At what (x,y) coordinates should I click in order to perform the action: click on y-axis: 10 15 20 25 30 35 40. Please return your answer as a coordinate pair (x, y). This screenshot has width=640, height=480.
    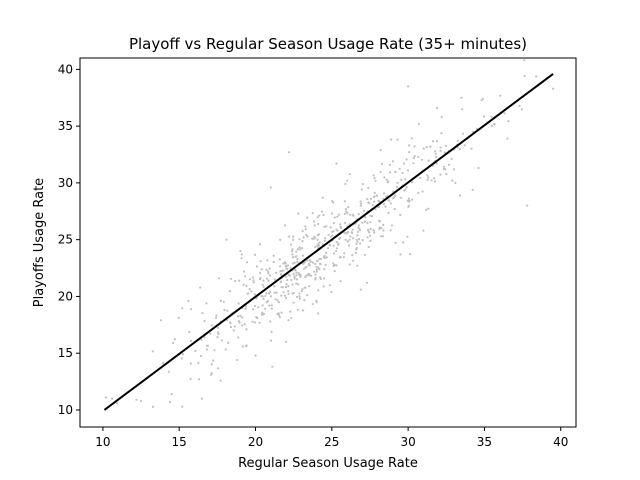
    Looking at the image, I should click on (69, 239).